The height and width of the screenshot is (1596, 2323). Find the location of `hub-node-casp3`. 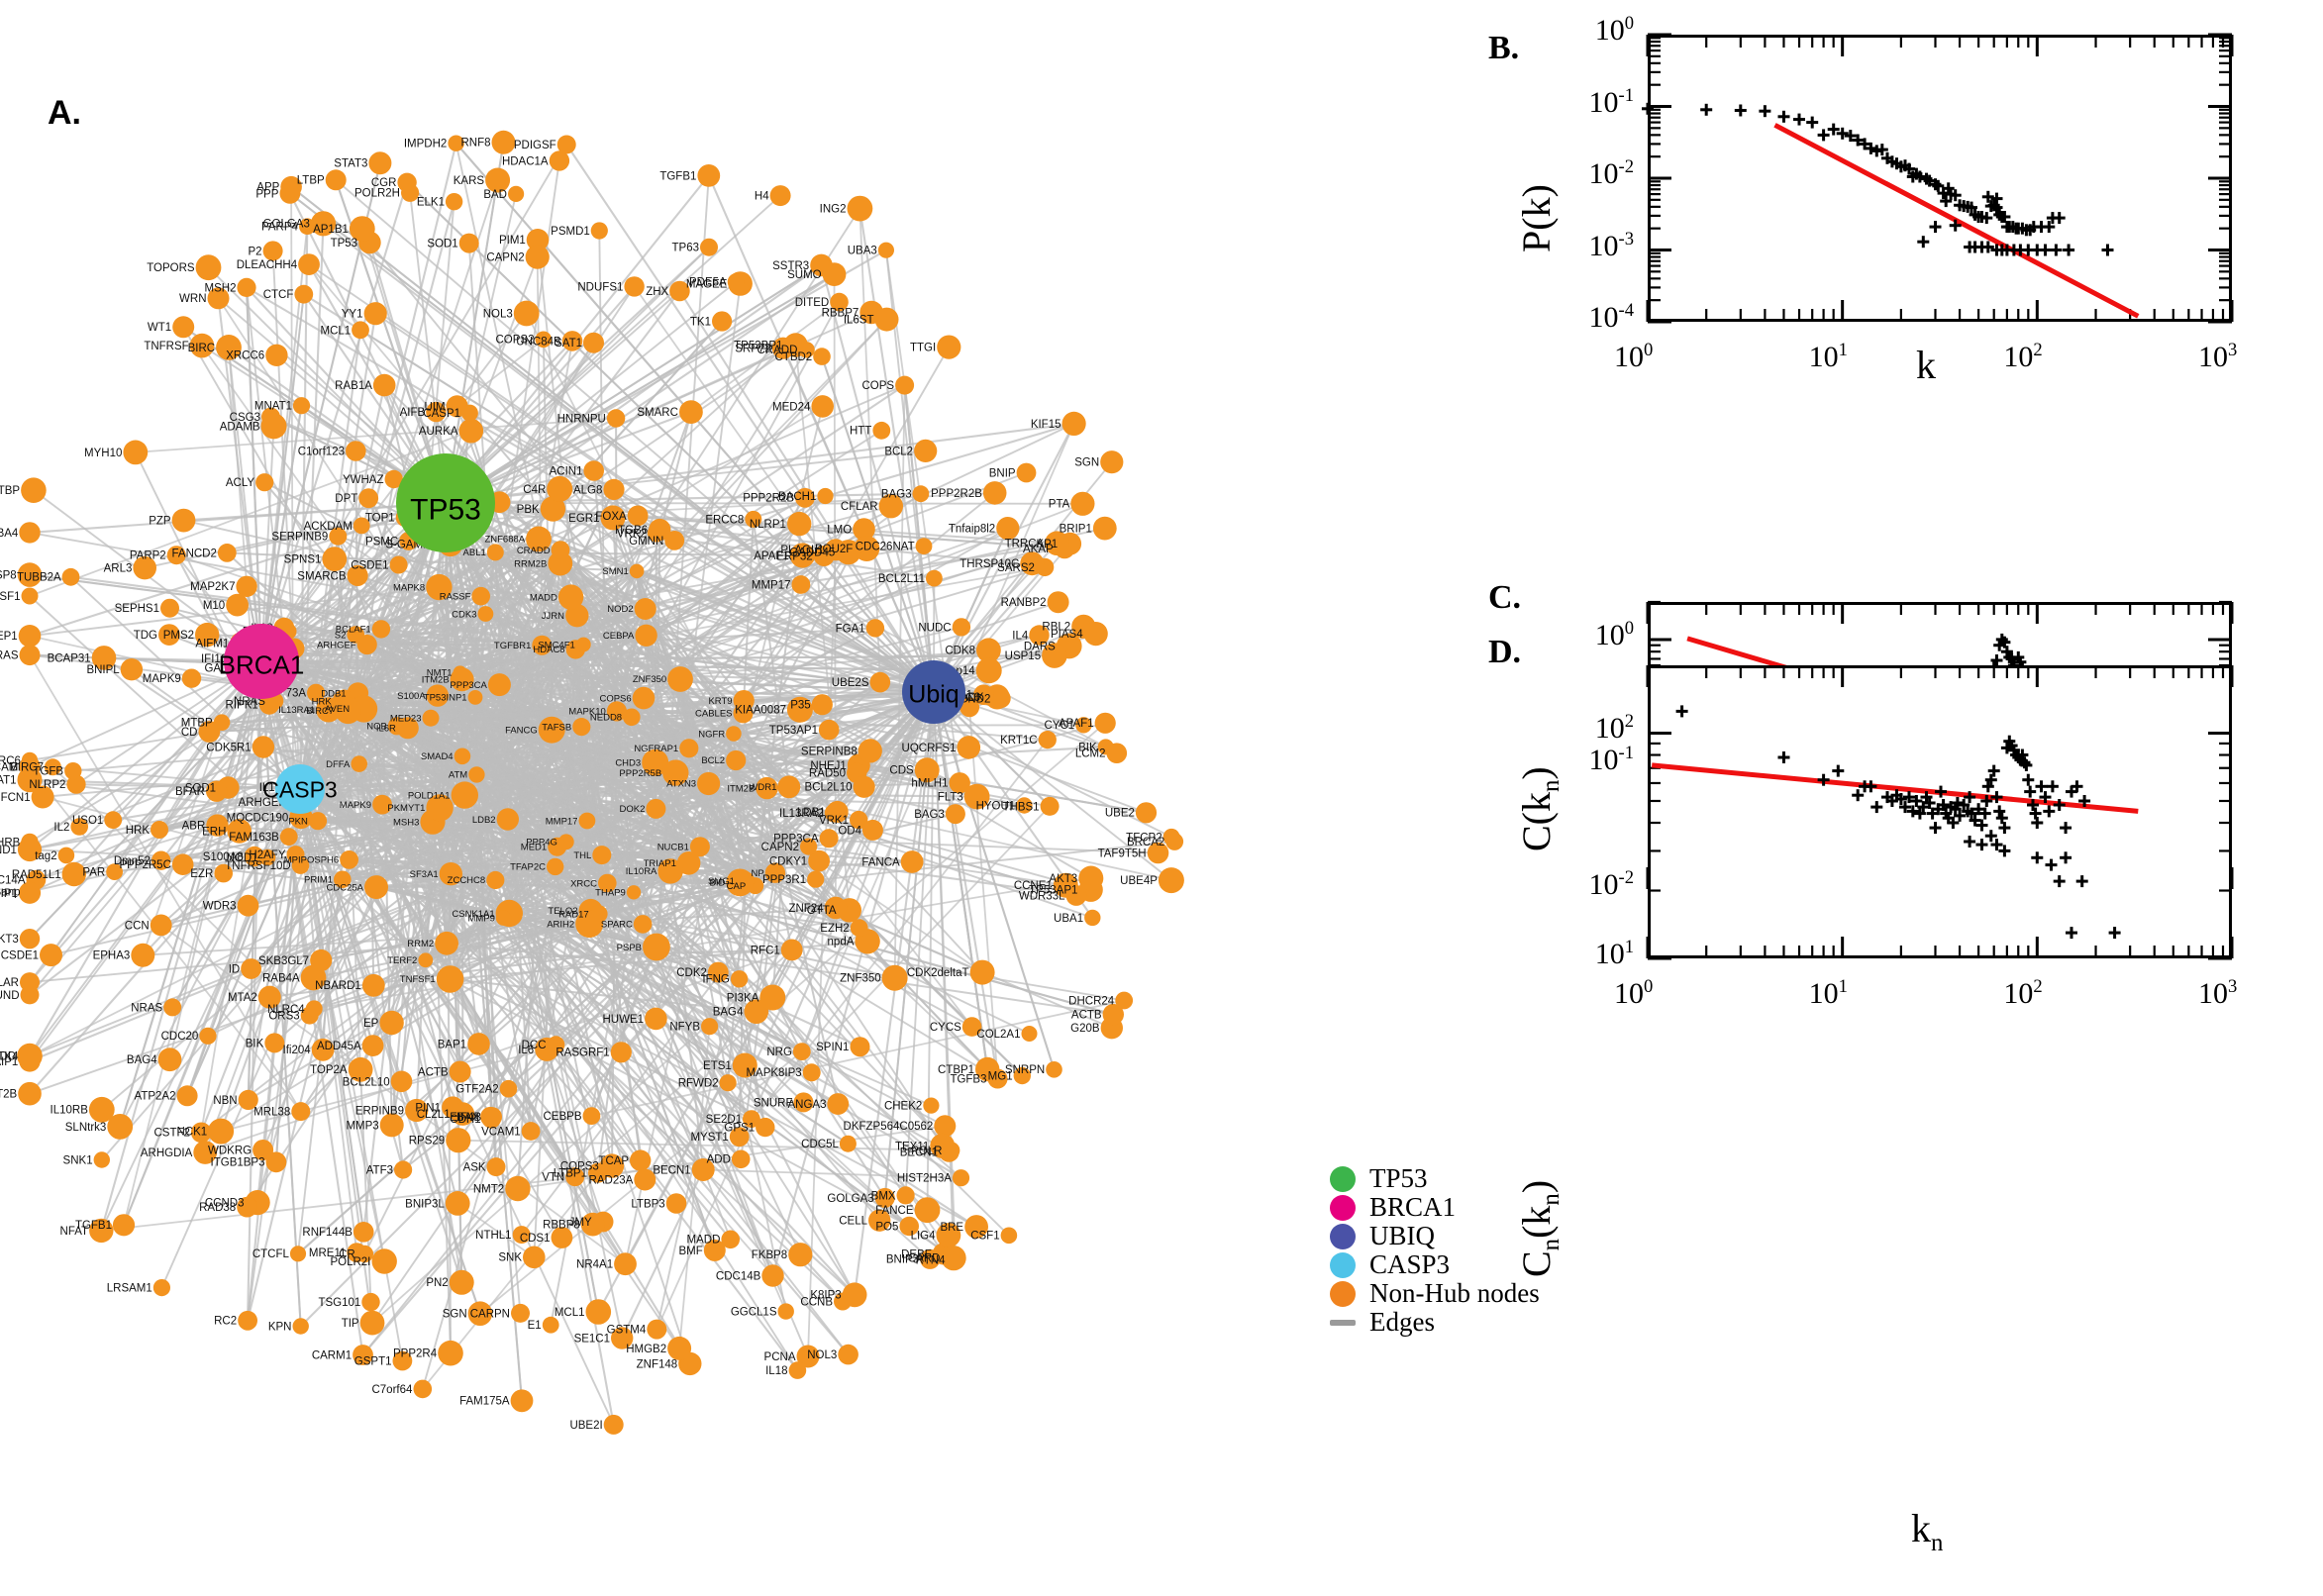

hub-node-casp3 is located at coordinates (300, 789).